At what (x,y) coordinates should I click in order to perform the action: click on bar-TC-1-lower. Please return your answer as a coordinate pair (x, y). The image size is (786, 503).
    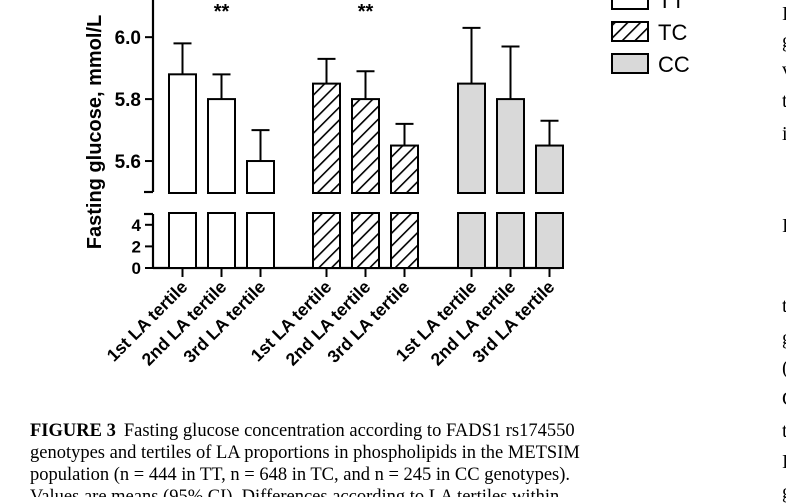
    Looking at the image, I should click on (326, 240).